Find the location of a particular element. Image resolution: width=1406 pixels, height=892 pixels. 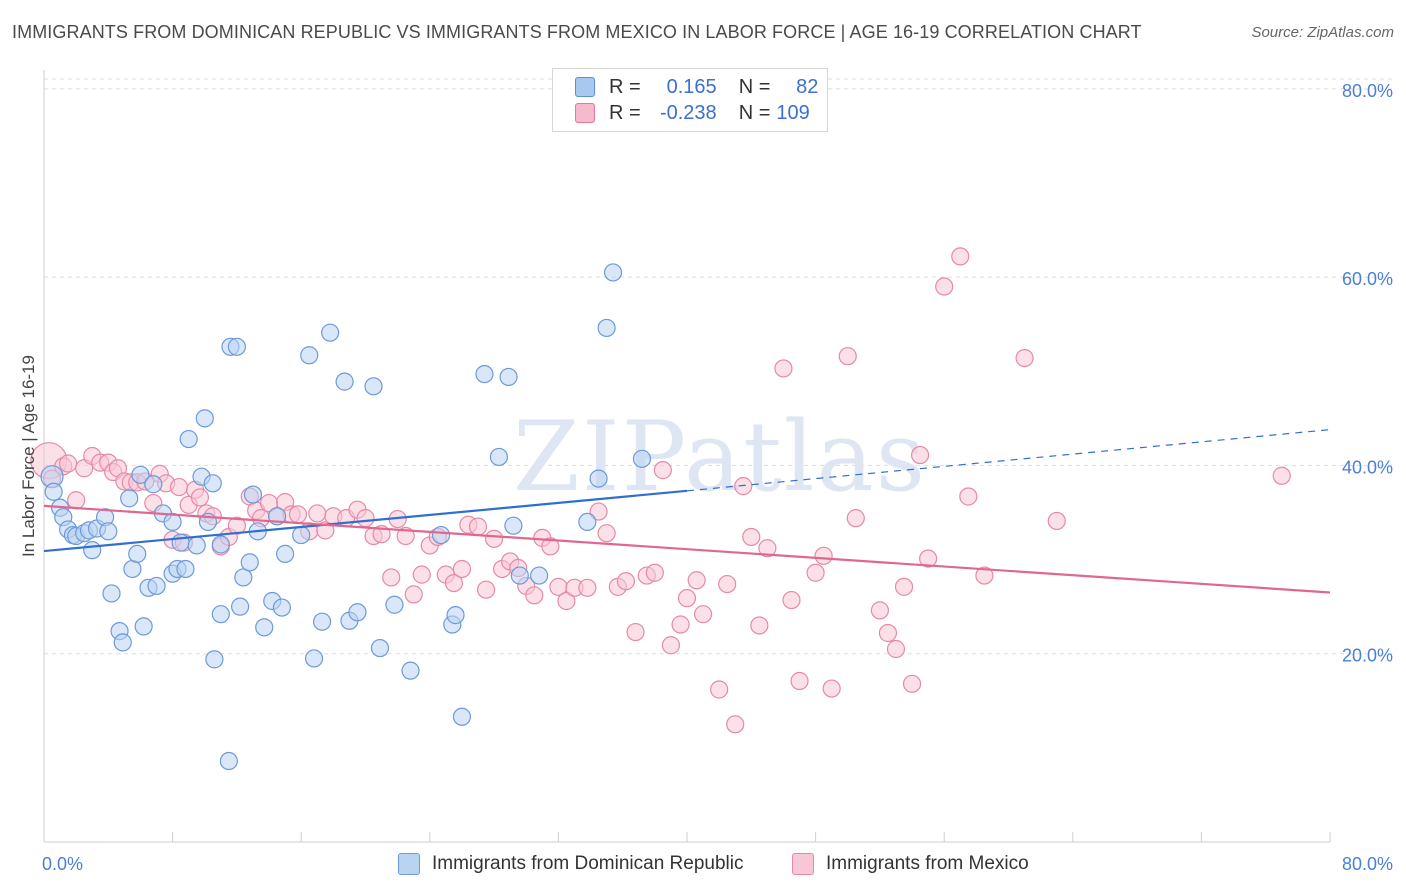

y-tick-label: 60.0% is located at coordinates (1367, 279).